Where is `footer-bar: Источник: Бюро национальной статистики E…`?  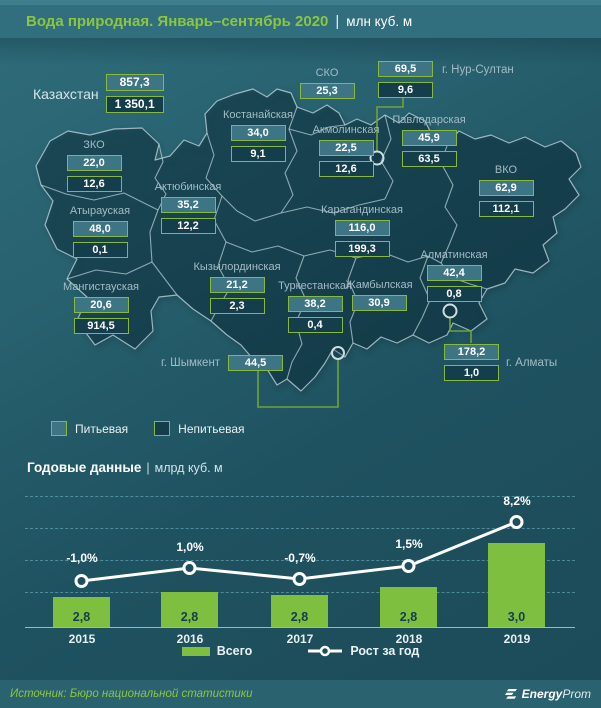 footer-bar: Источник: Бюро национальной статистики E… is located at coordinates (300, 694).